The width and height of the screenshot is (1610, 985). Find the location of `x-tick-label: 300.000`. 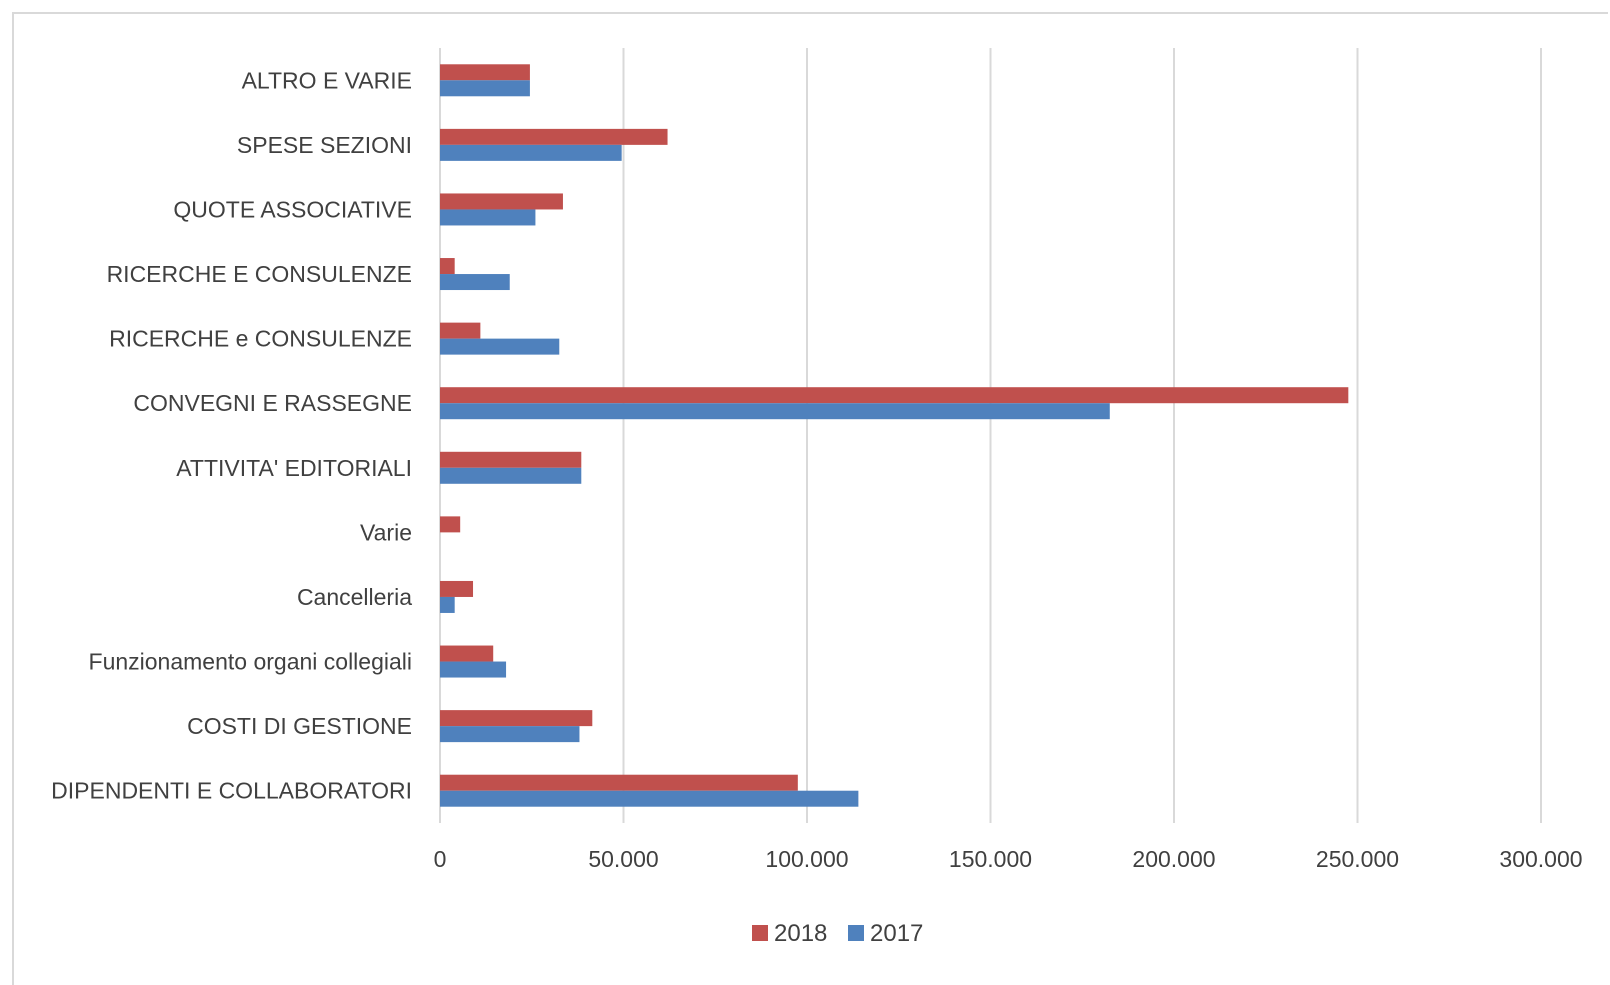

x-tick-label: 300.000 is located at coordinates (1540, 859).